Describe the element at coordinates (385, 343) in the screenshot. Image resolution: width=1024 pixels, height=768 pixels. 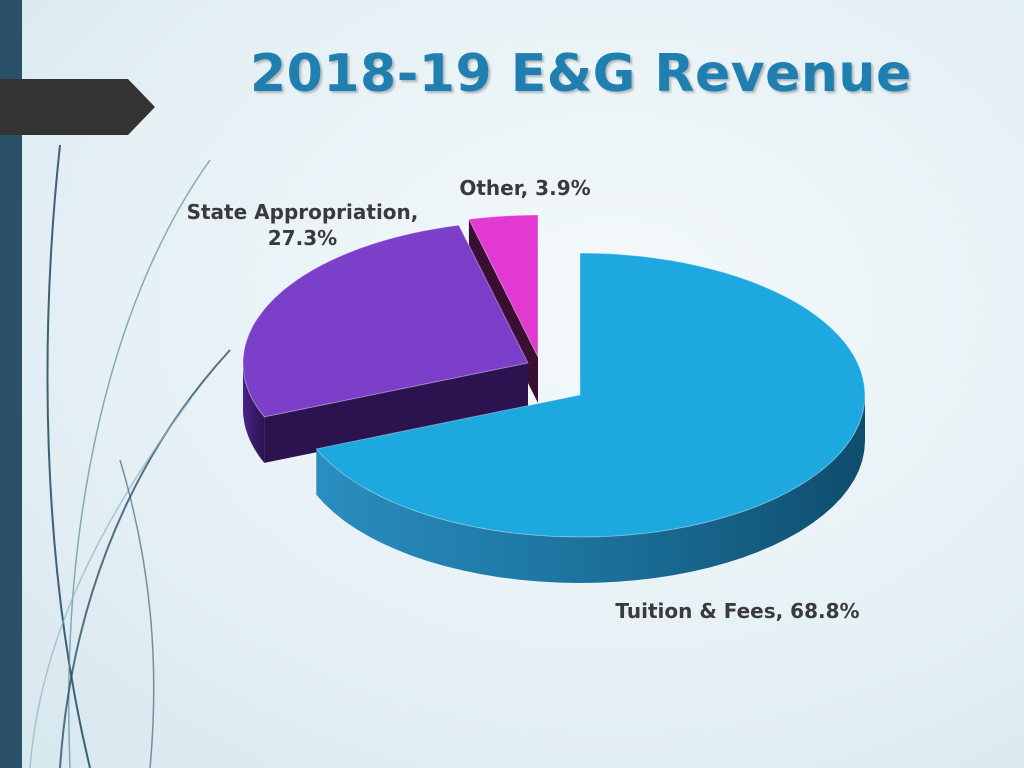
I see `pie-slice-state-appropriation` at that location.